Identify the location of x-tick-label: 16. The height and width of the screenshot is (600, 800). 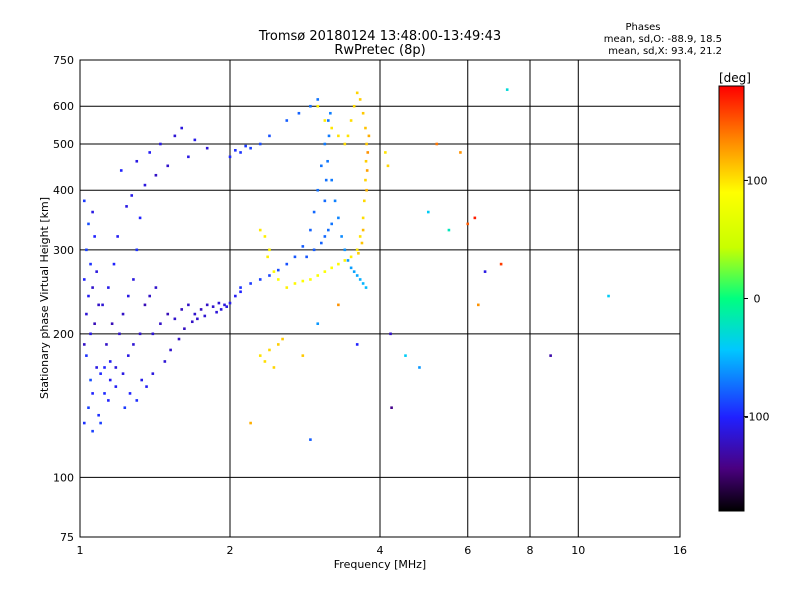
(680, 550).